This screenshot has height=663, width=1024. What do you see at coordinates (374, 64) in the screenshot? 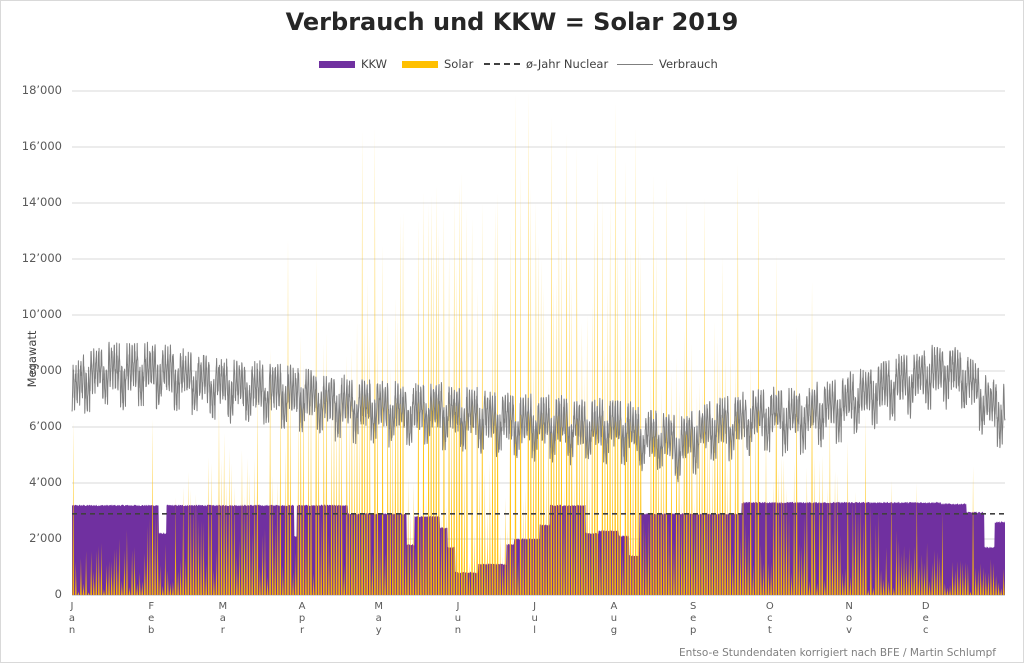
I see `legend-label-kkw: KKW` at bounding box center [374, 64].